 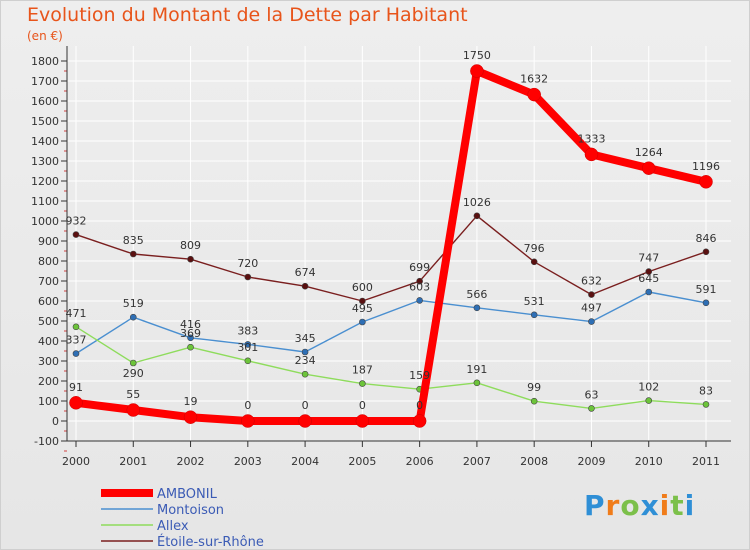 I want to click on x-tick-label: 2003, so click(x=248, y=461).